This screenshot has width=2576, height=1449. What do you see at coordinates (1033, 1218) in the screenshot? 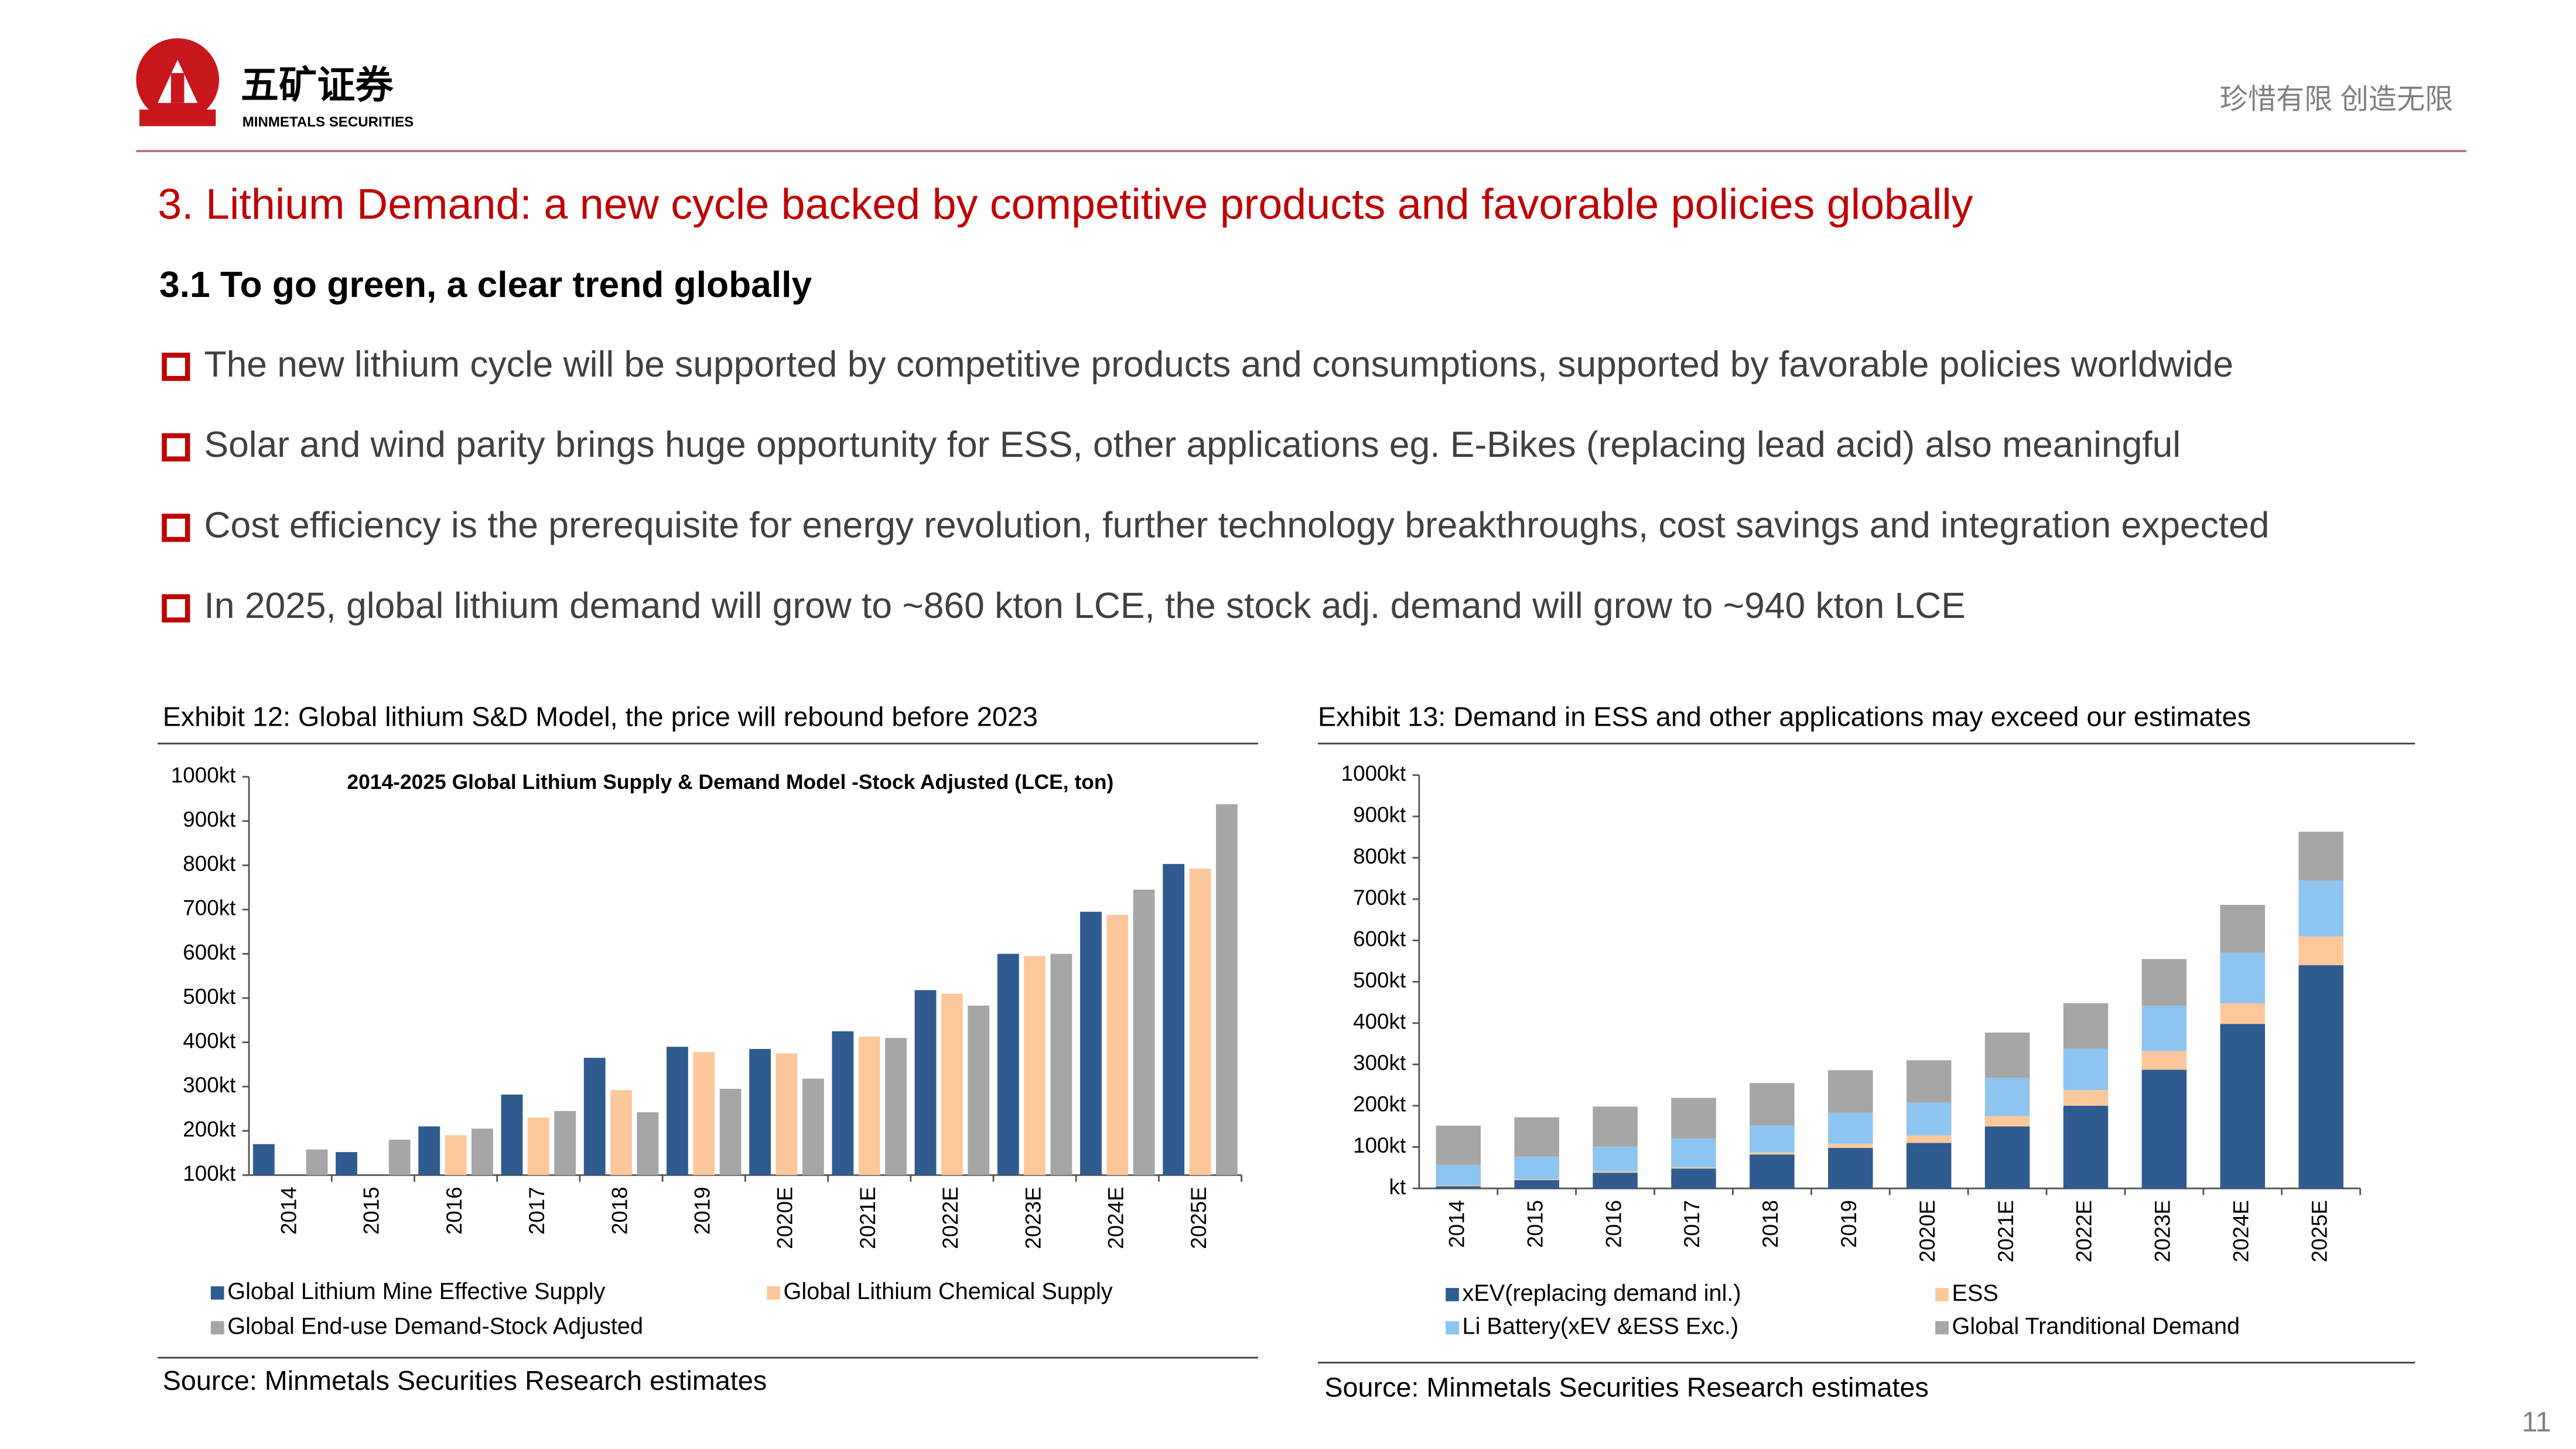
I see `x-tick-label: 2023E` at bounding box center [1033, 1218].